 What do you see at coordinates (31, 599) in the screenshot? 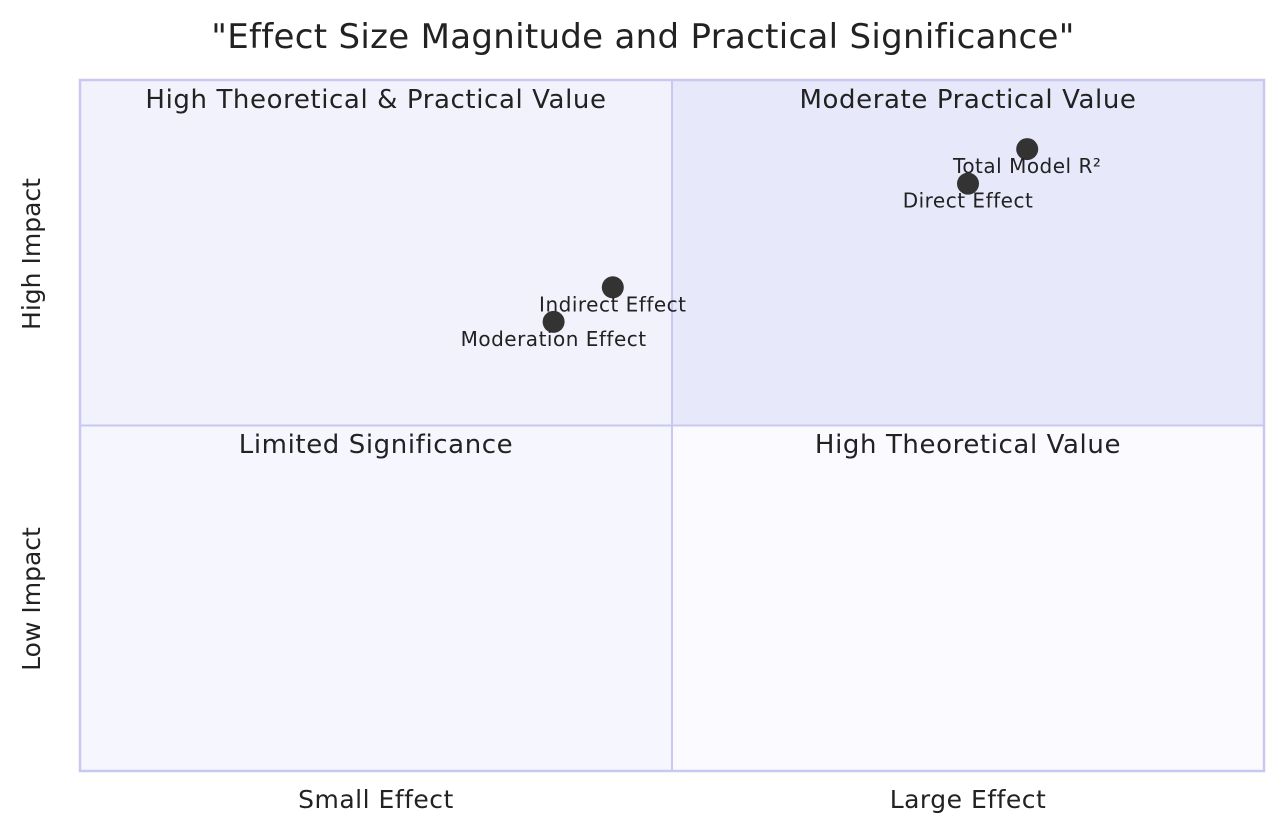
I see `y-axis-bottom-label: Low Impact` at bounding box center [31, 599].